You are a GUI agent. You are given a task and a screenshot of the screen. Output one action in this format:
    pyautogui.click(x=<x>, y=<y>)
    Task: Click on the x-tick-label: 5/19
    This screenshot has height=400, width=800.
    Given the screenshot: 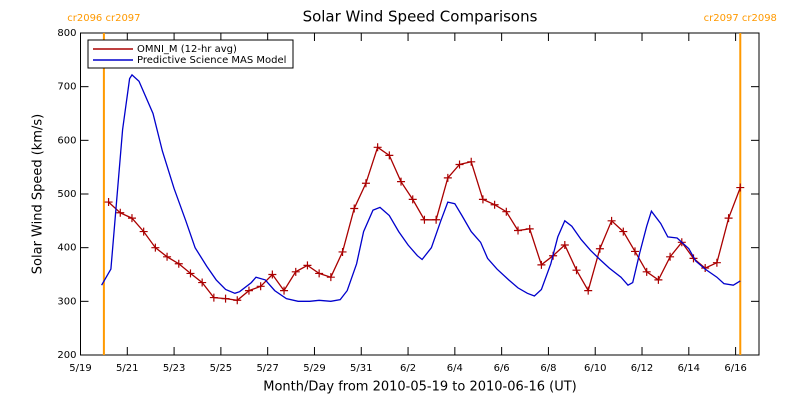 What is the action you would take?
    pyautogui.click(x=80, y=368)
    